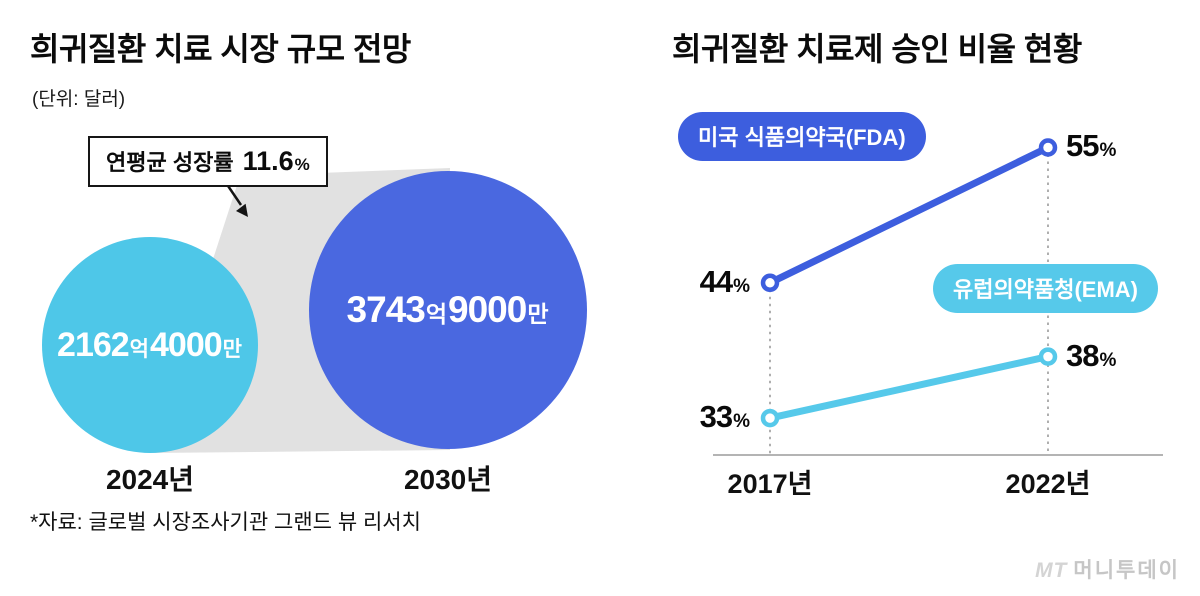  I want to click on fda-2017-value-label: 44%, so click(705, 283).